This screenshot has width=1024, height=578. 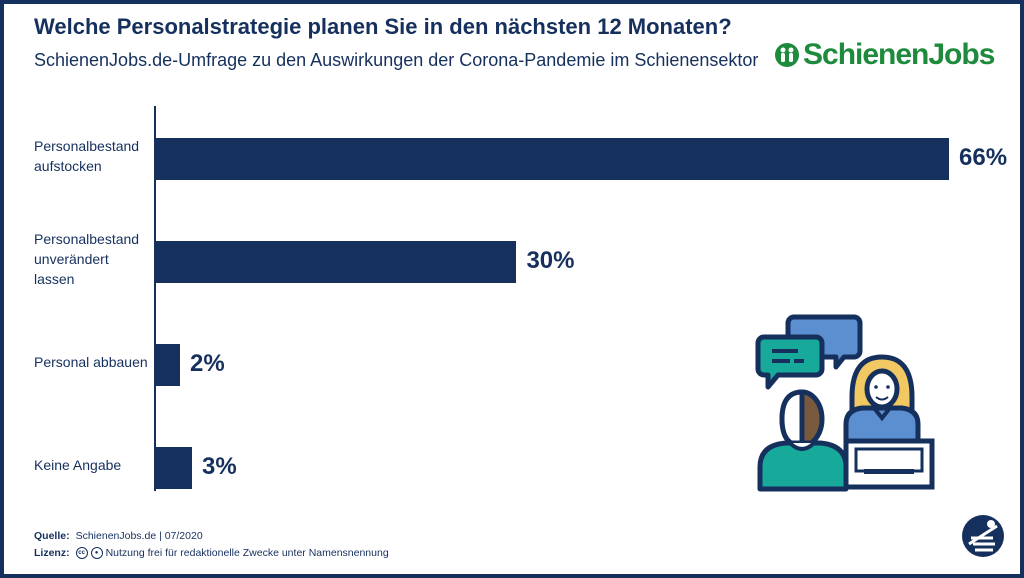 What do you see at coordinates (81, 553) in the screenshot?
I see `cc-license-icon: cc` at bounding box center [81, 553].